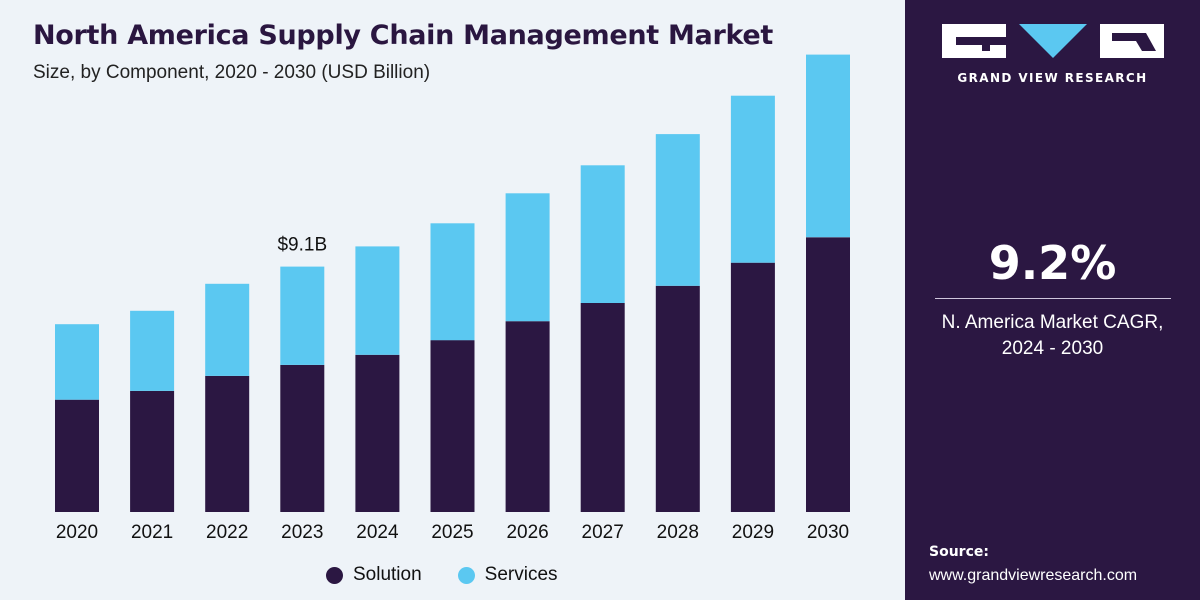 The height and width of the screenshot is (600, 1200). What do you see at coordinates (1052, 322) in the screenshot?
I see `cagr-label-line1: N. America Market CAGR,` at bounding box center [1052, 322].